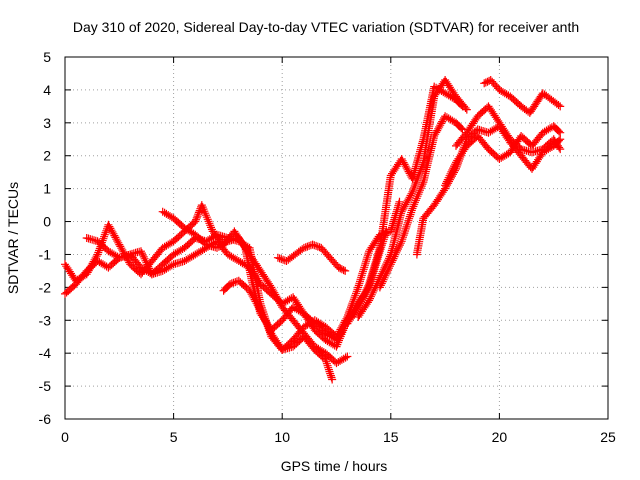 The height and width of the screenshot is (480, 640). I want to click on y-tick-label: -5, so click(45, 386).